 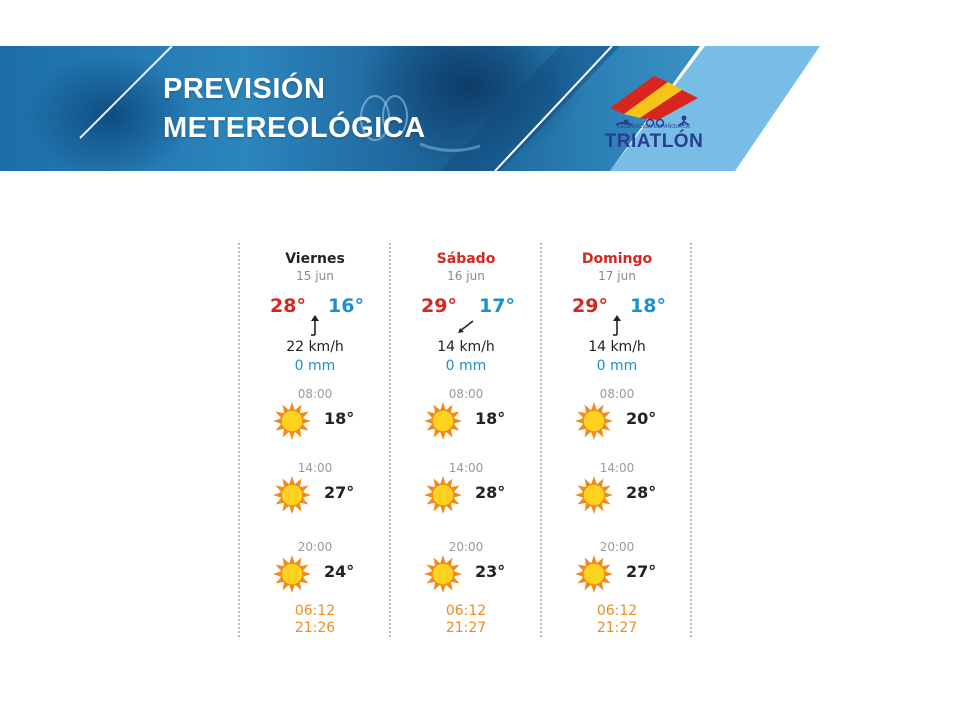 I want to click on wind-speed: 22 km/h, so click(x=315, y=347).